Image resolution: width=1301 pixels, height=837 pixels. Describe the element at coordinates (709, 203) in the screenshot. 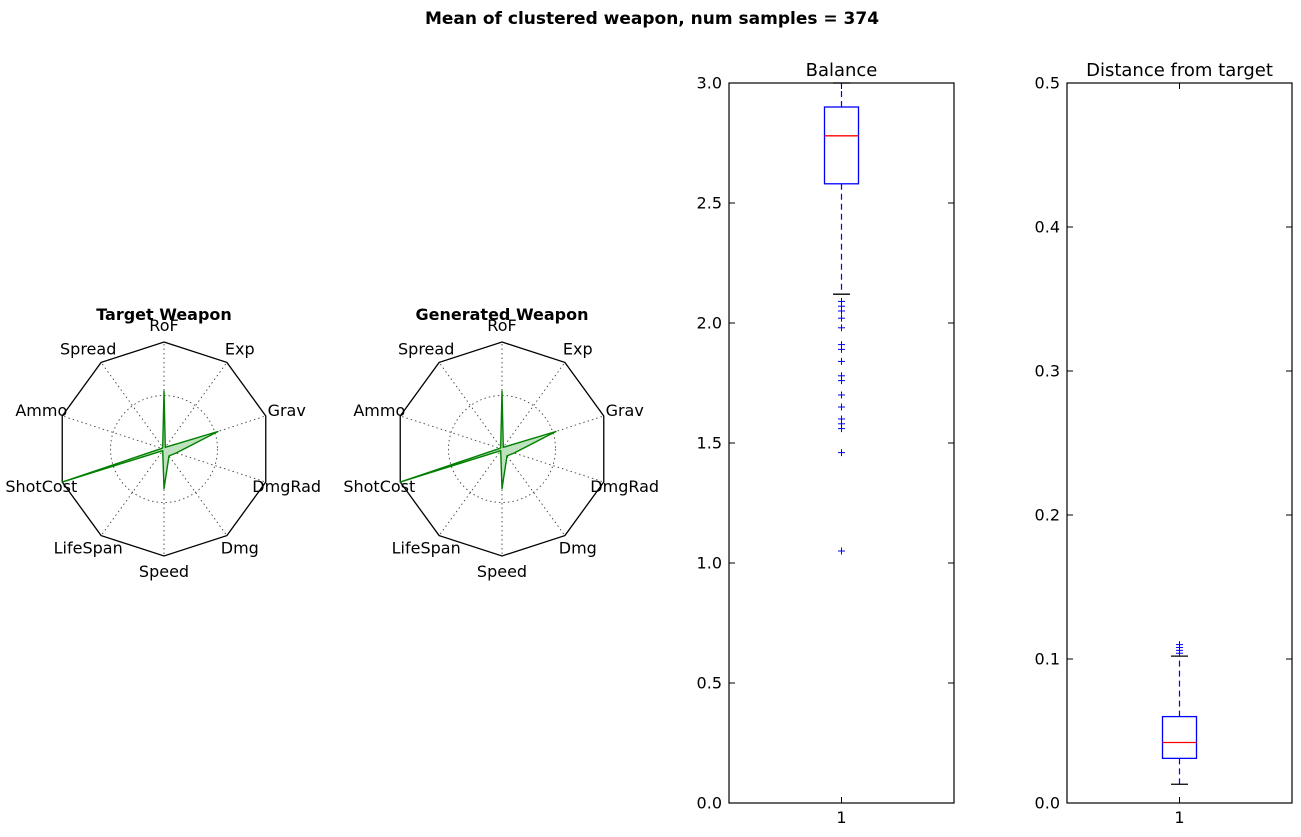

I see `y-tick-label: 2.5` at that location.